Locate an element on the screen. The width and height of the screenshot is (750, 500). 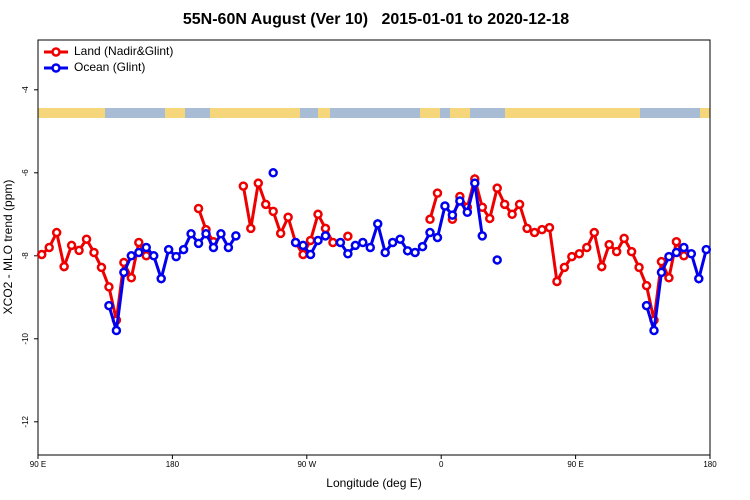
legend-label: Land (Nadir&Glint) is located at coordinates (123, 51).